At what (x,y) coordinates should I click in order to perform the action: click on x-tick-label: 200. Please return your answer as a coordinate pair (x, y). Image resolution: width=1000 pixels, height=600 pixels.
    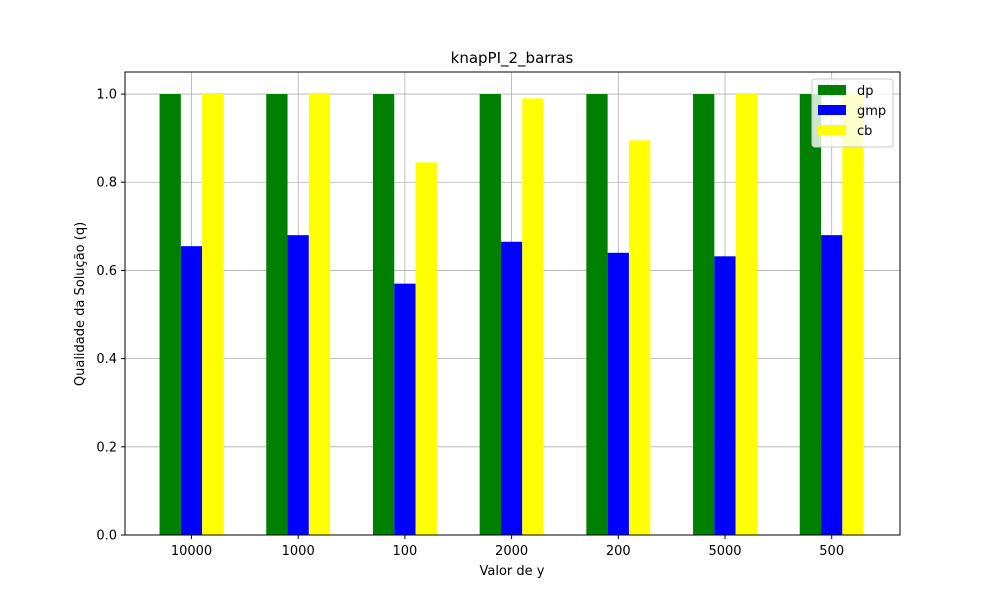
    Looking at the image, I should click on (618, 551).